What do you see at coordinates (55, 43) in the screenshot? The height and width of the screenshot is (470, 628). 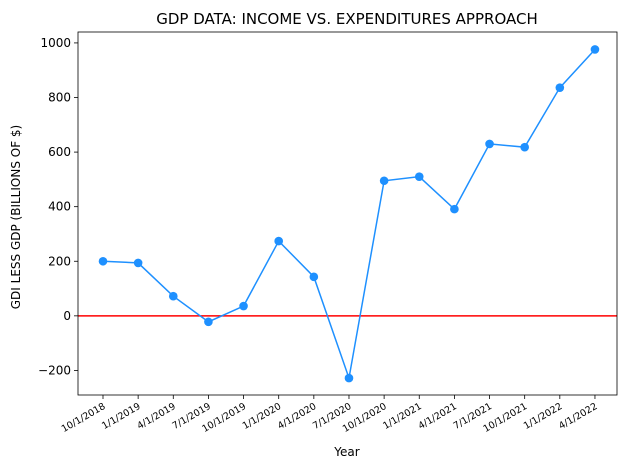 I see `y-tick-label: 1000` at bounding box center [55, 43].